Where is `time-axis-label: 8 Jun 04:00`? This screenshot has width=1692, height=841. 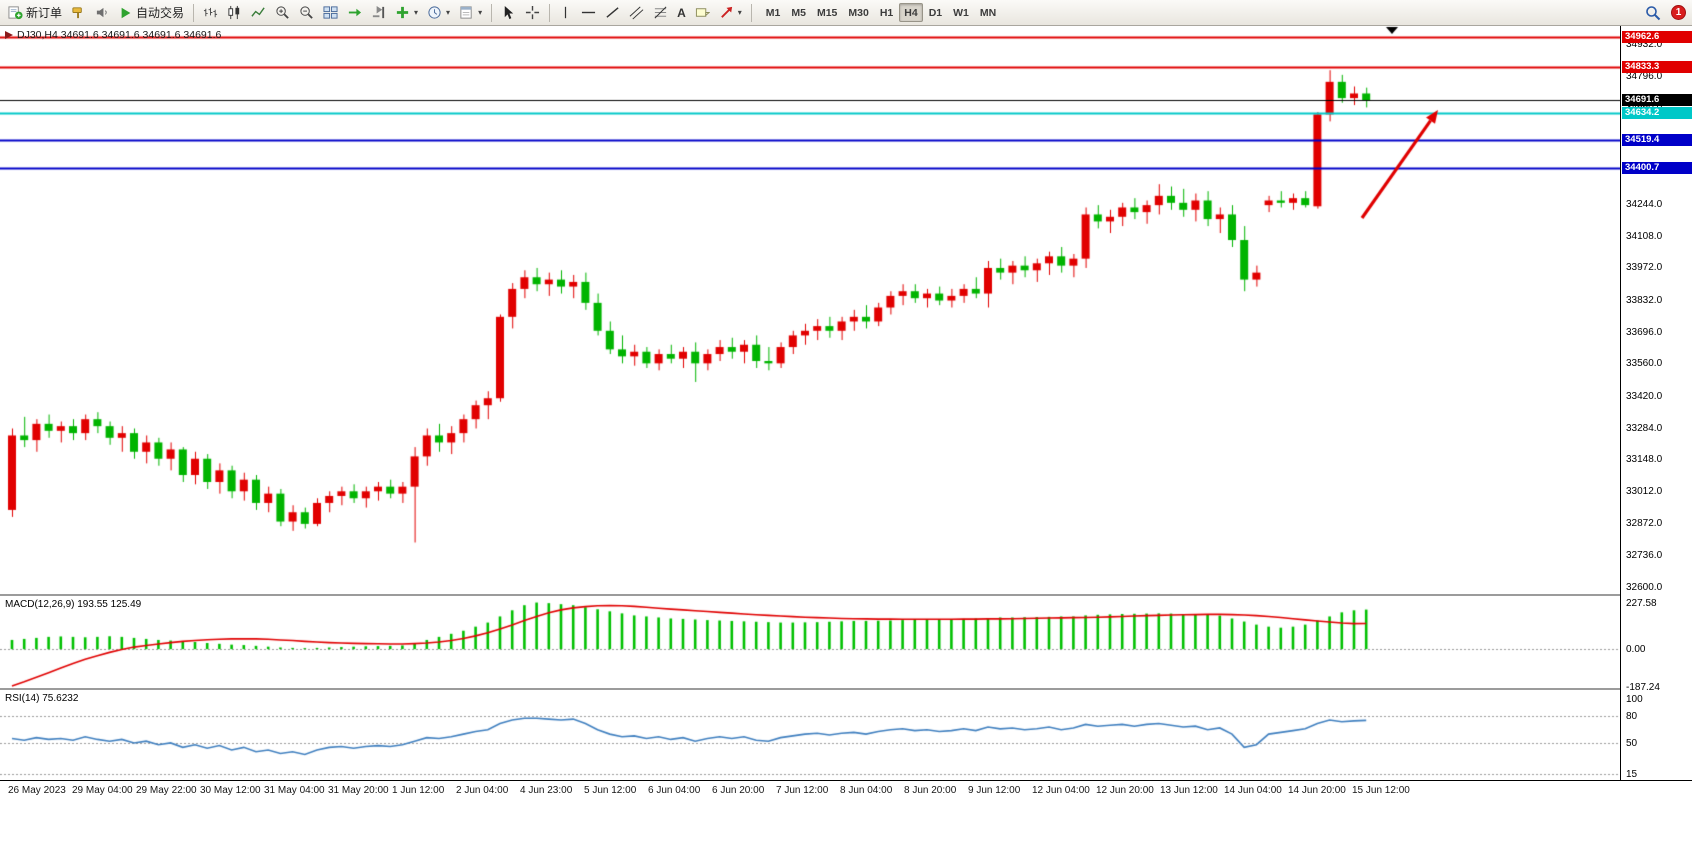 time-axis-label: 8 Jun 04:00 is located at coordinates (866, 790).